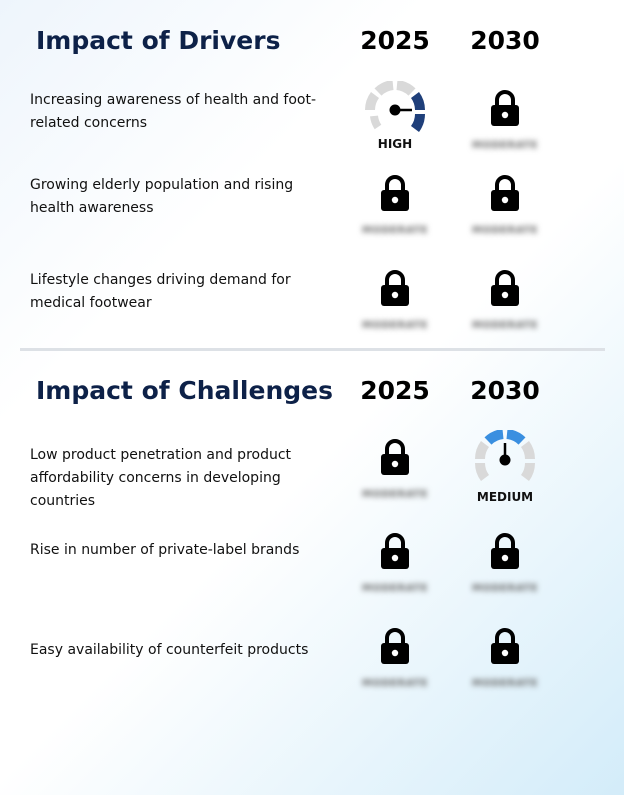 The width and height of the screenshot is (624, 795). Describe the element at coordinates (505, 390) in the screenshot. I see `challenges-year-2030: 2030` at that location.